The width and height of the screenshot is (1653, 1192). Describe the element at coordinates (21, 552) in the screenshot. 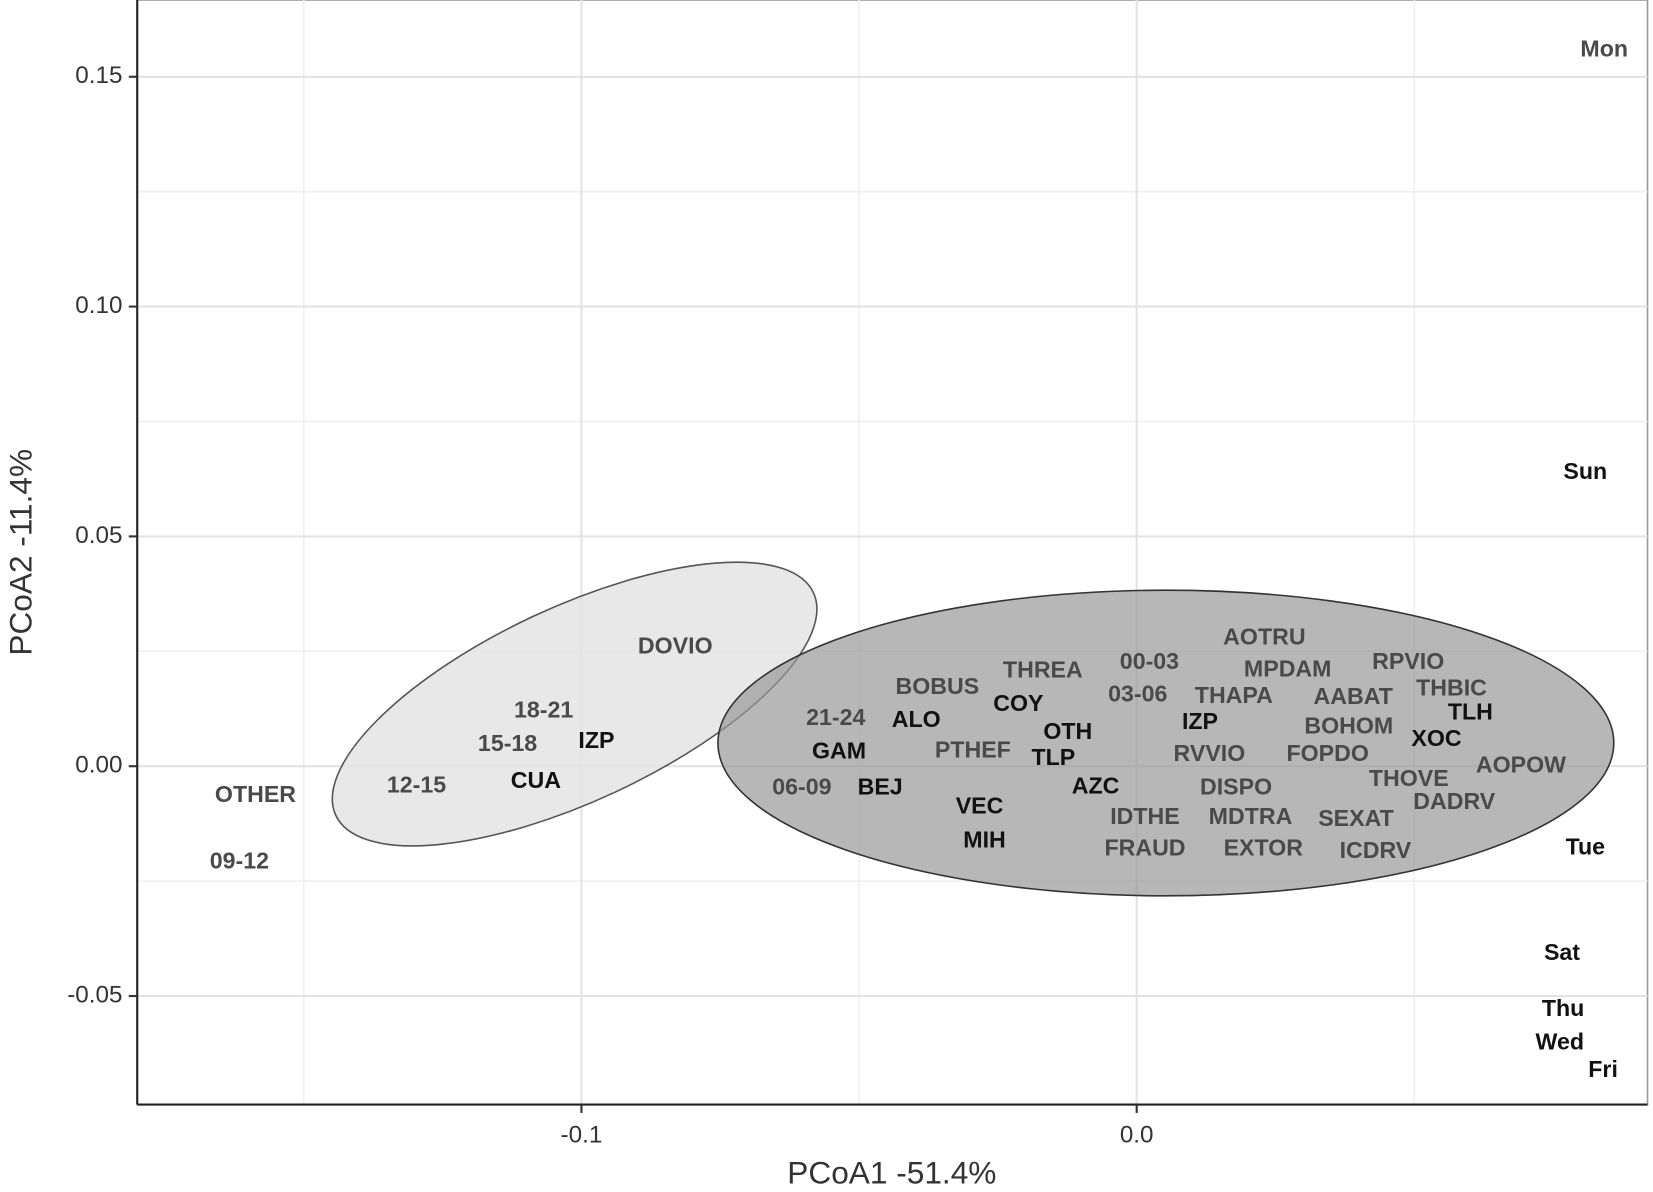

I see `y-axis-title: PCoA2 -11.4%` at that location.